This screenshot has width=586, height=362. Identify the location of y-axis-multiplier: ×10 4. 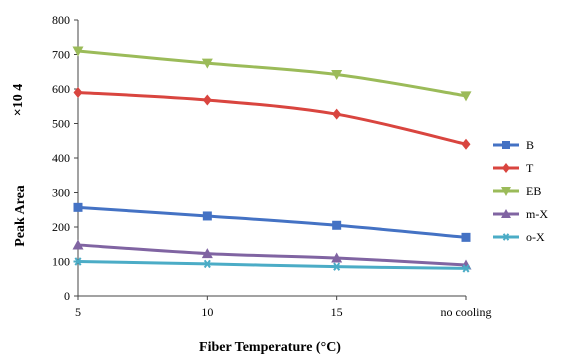
(18, 100).